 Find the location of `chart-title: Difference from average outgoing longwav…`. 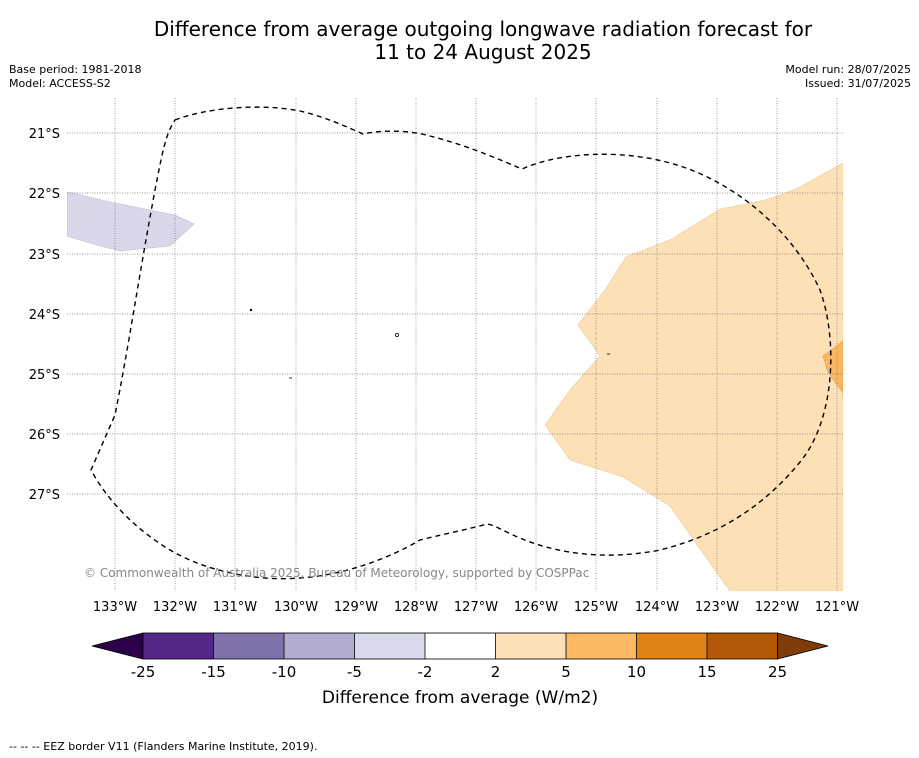

chart-title: Difference from average outgoing longwav… is located at coordinates (459, 41).